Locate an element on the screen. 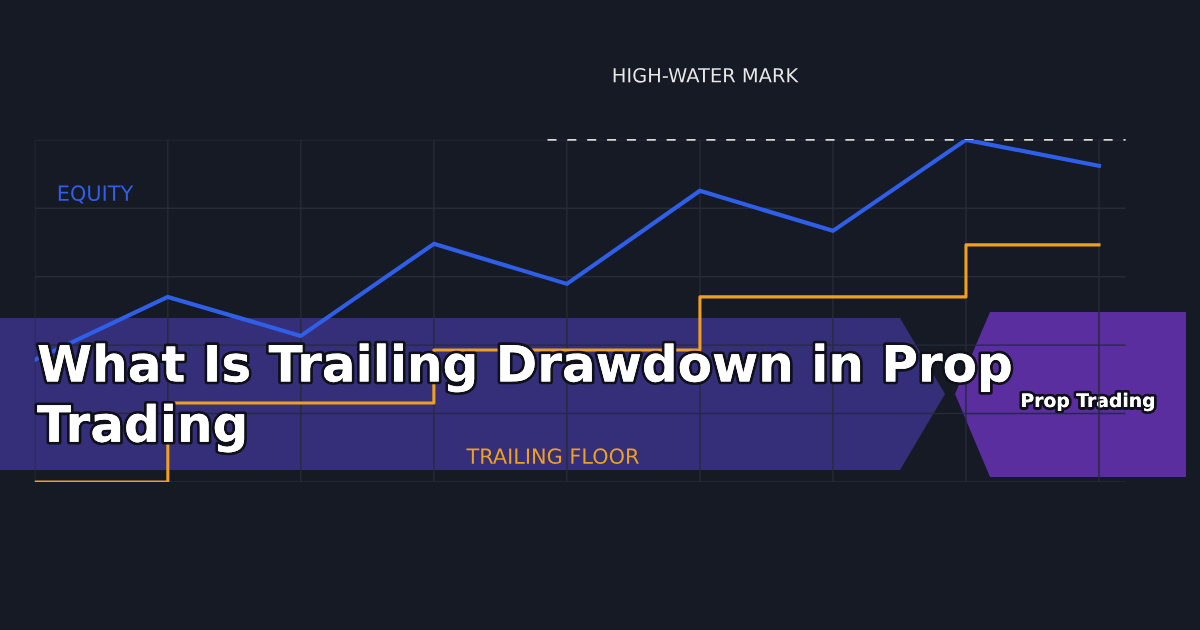  text: EQUITY is located at coordinates (96, 194).